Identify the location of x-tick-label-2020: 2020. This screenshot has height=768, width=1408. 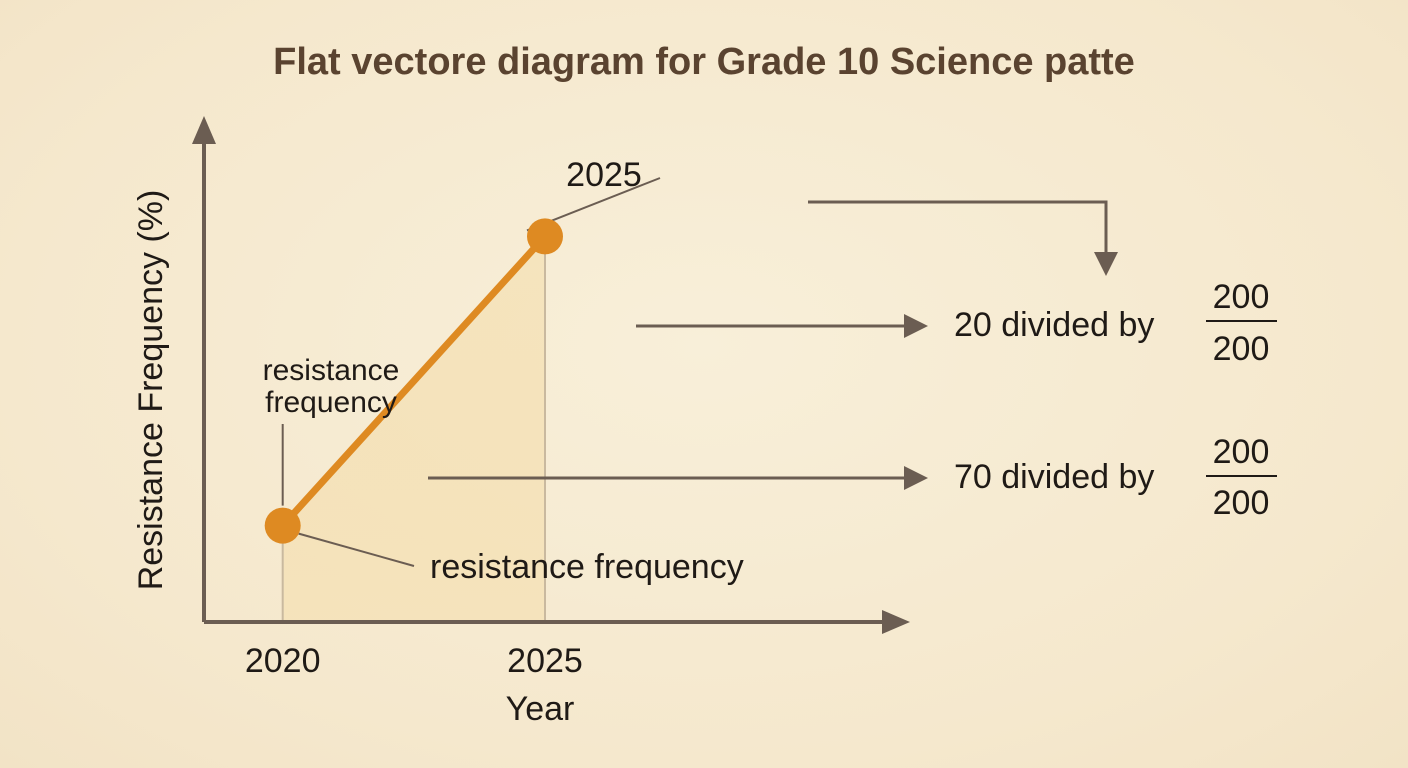
(283, 661).